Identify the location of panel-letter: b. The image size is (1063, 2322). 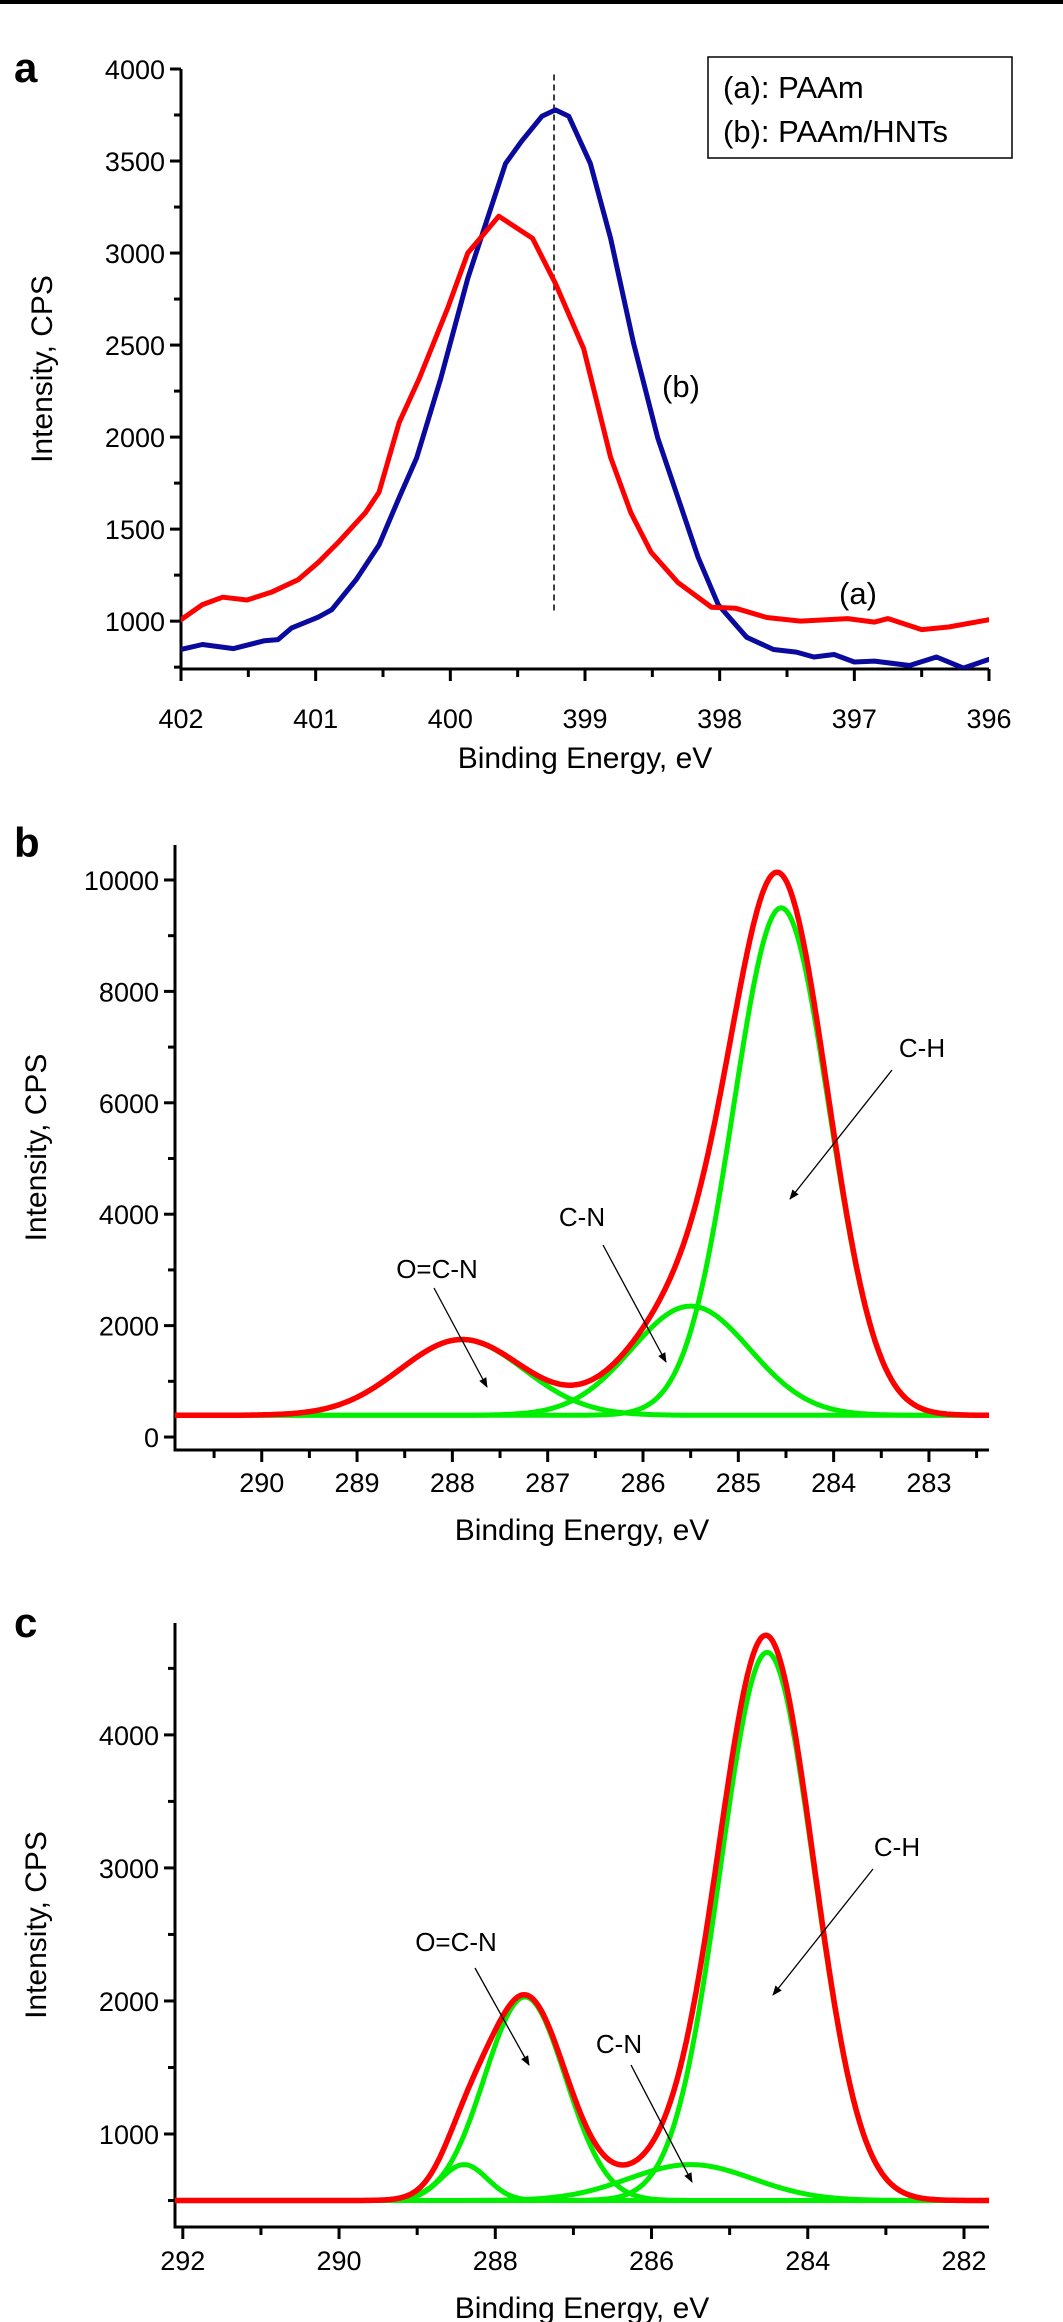
(27, 842).